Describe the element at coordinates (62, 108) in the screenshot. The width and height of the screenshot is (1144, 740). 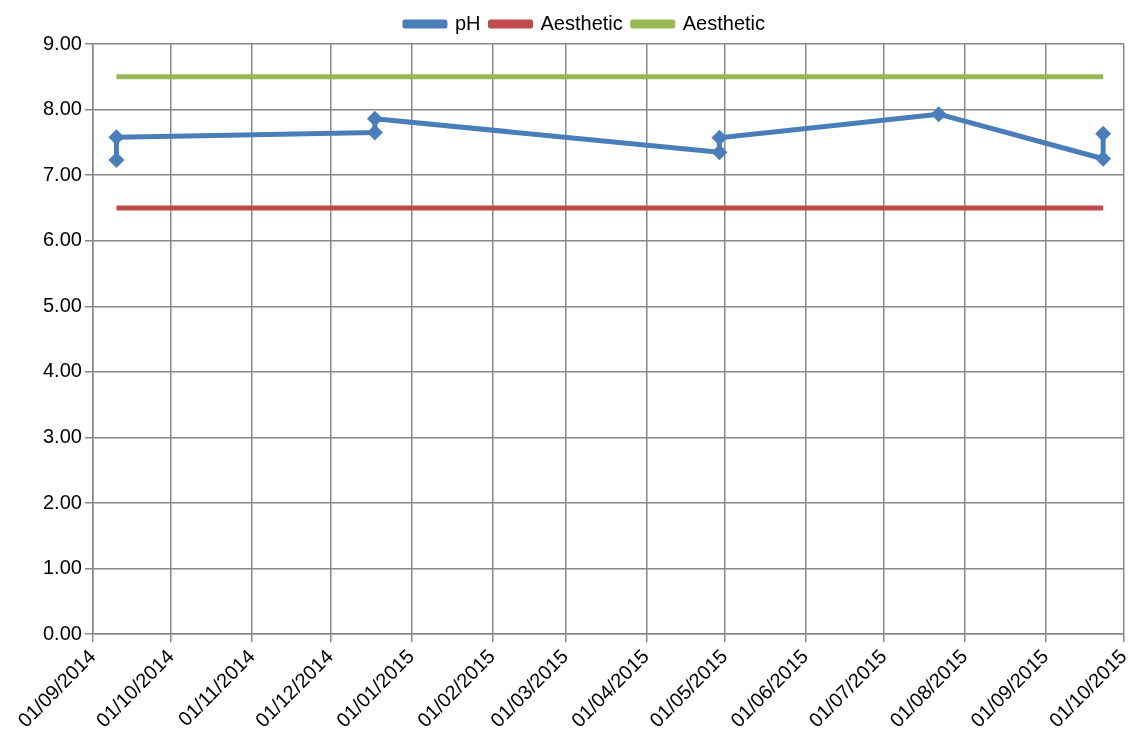
I see `y-tick-label: 8.00` at that location.